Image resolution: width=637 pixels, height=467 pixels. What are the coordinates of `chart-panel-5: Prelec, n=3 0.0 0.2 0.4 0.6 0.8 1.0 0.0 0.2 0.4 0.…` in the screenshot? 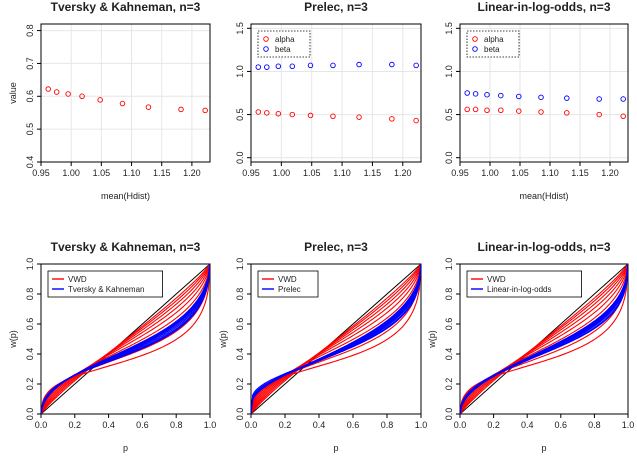 It's located at (322, 346).